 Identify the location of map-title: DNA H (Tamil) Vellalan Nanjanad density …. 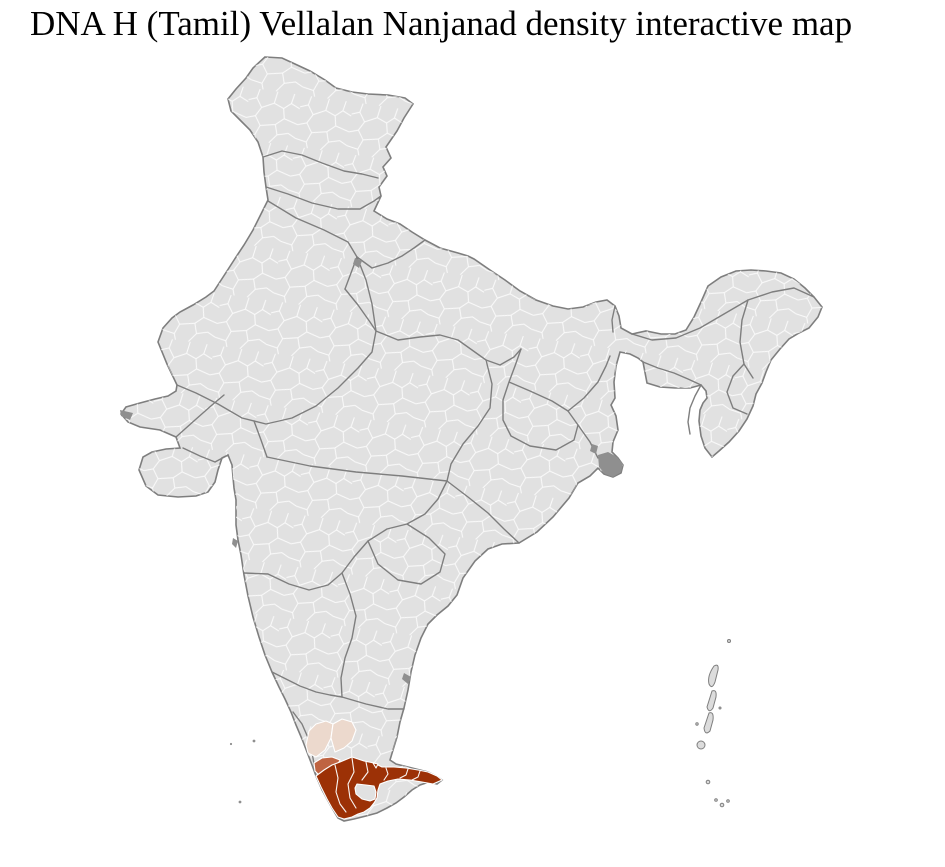
(441, 23).